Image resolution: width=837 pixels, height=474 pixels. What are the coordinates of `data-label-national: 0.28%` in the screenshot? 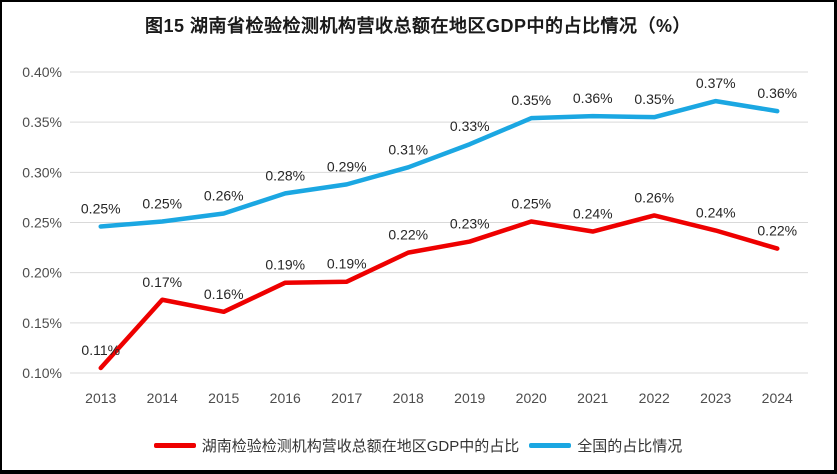 It's located at (285, 175).